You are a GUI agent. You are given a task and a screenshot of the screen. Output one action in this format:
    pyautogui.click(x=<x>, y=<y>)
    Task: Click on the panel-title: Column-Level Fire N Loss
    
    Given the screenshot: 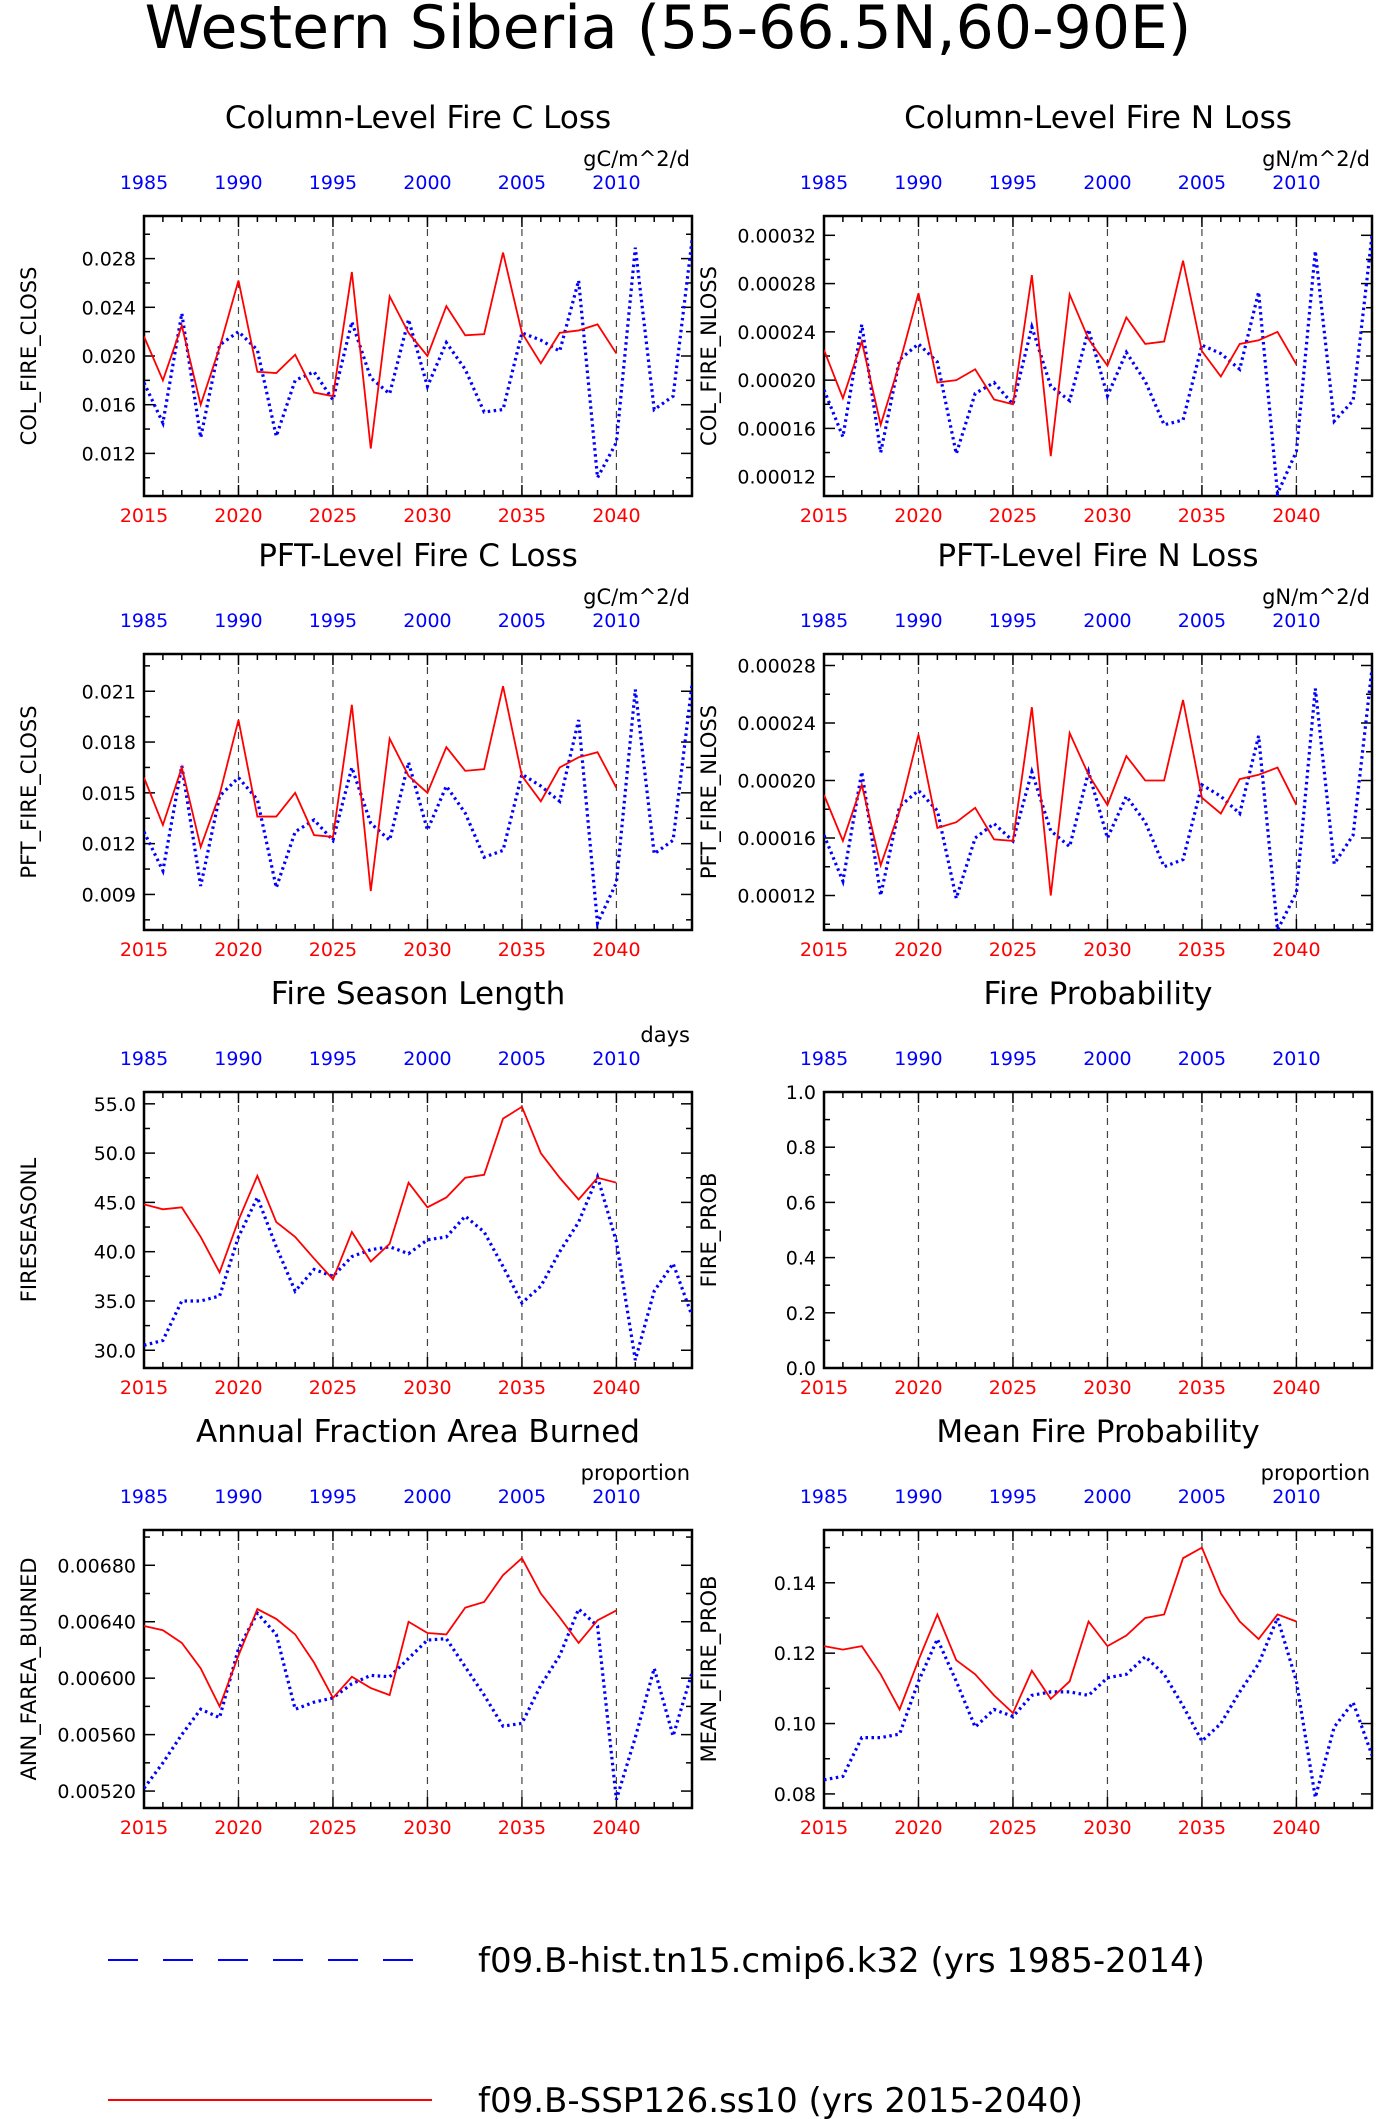 What is the action you would take?
    pyautogui.click(x=1098, y=118)
    